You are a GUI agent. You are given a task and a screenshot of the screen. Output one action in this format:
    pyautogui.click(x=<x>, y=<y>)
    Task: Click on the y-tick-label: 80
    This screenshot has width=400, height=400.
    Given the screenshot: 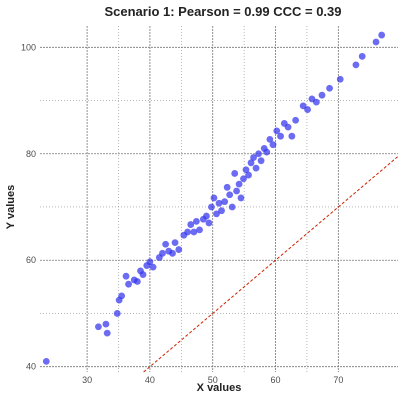 What is the action you would take?
    pyautogui.click(x=31, y=154)
    